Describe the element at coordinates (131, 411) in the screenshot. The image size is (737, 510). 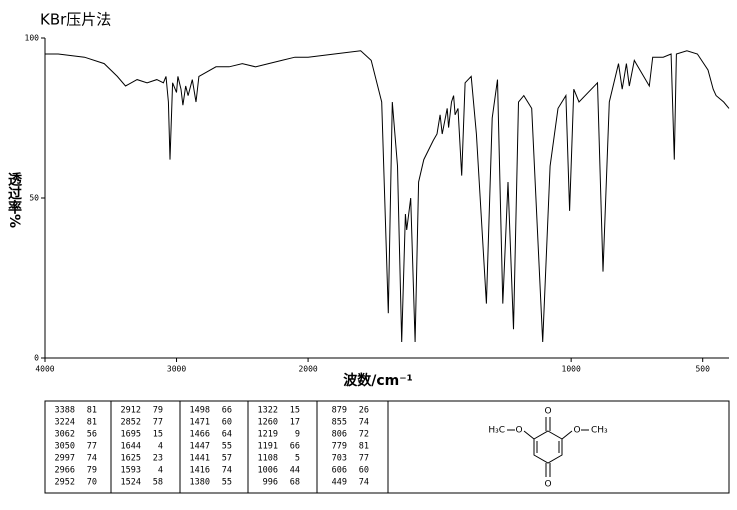
I see `peak-wavenumber: 2912` at that location.